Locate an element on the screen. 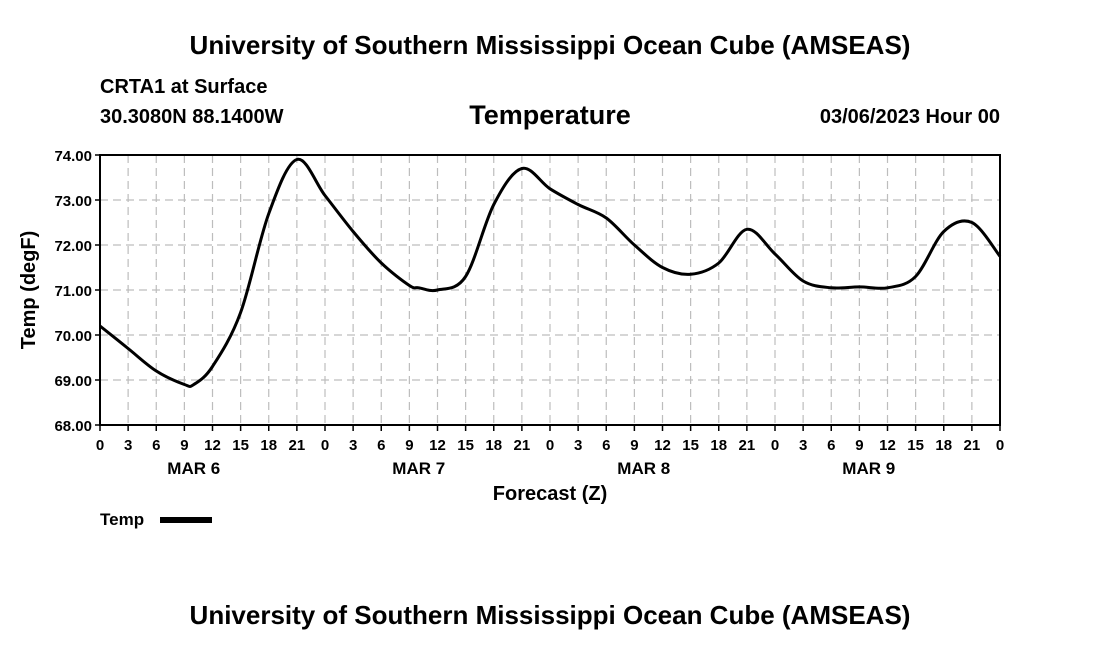 This screenshot has height=650, width=1100. y-tick-label: 74.00 is located at coordinates (73, 156).